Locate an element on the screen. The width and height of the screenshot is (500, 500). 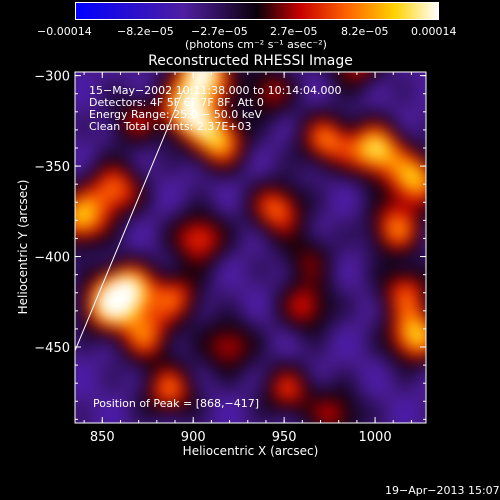
colorbar-tick-label: −0.00014 is located at coordinates (64, 31).